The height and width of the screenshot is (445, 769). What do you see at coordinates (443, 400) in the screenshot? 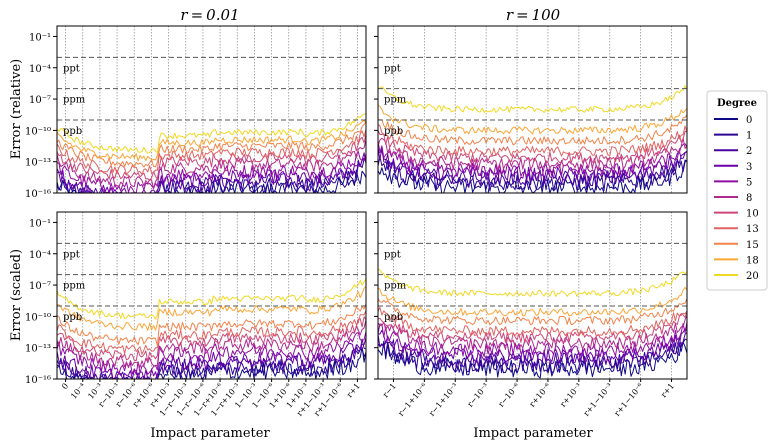
I see `x-tick-label: r−1+10⁻³` at bounding box center [443, 400].